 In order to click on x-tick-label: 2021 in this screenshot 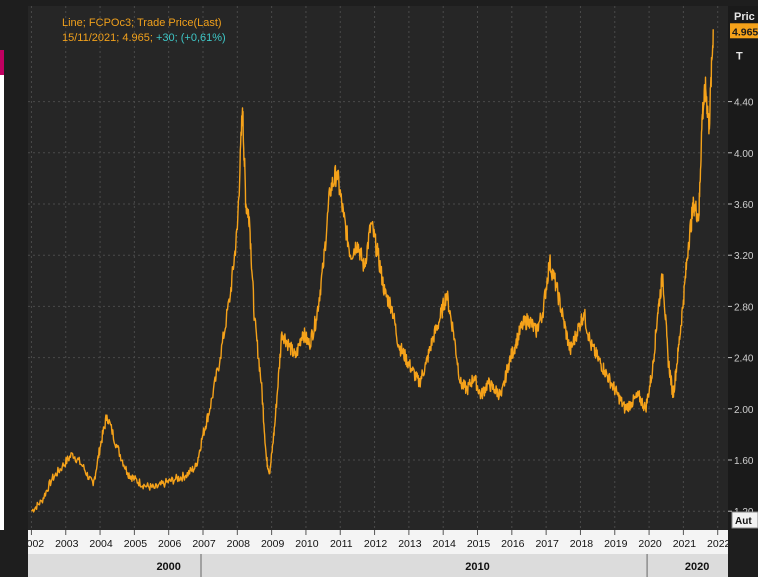, I will do `click(685, 544)`.